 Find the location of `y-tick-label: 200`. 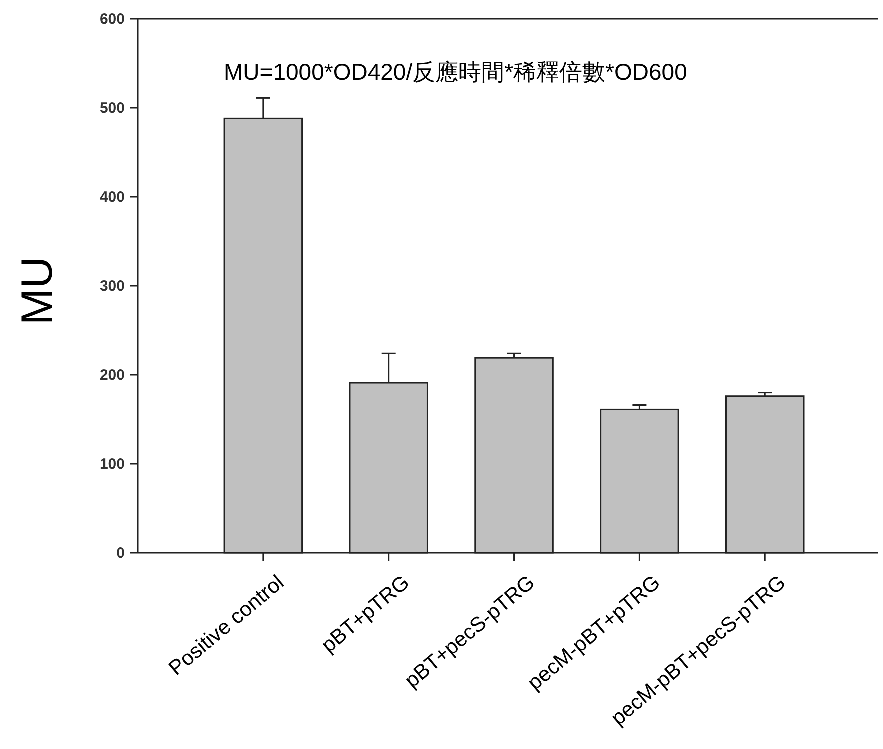

y-tick-label: 200 is located at coordinates (112, 375).